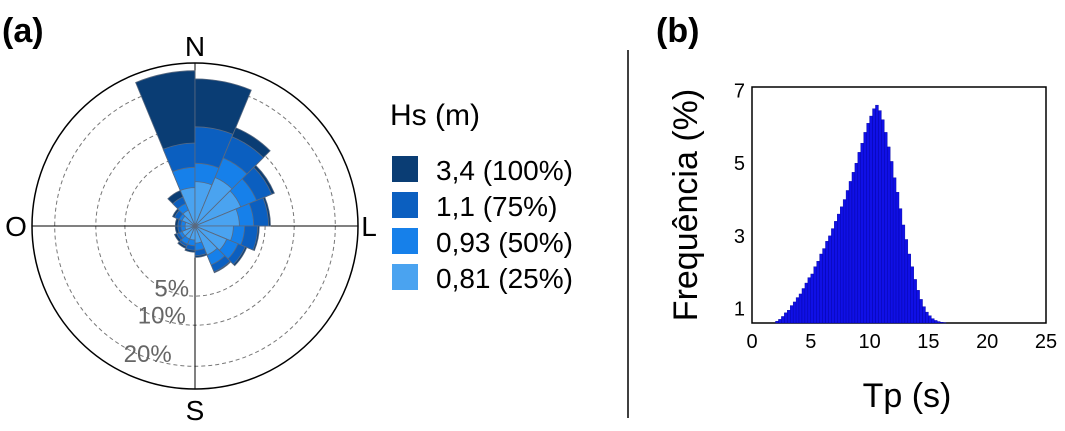 This screenshot has width=1065, height=431. What do you see at coordinates (739, 310) in the screenshot?
I see `y-tick-label: 1` at bounding box center [739, 310].